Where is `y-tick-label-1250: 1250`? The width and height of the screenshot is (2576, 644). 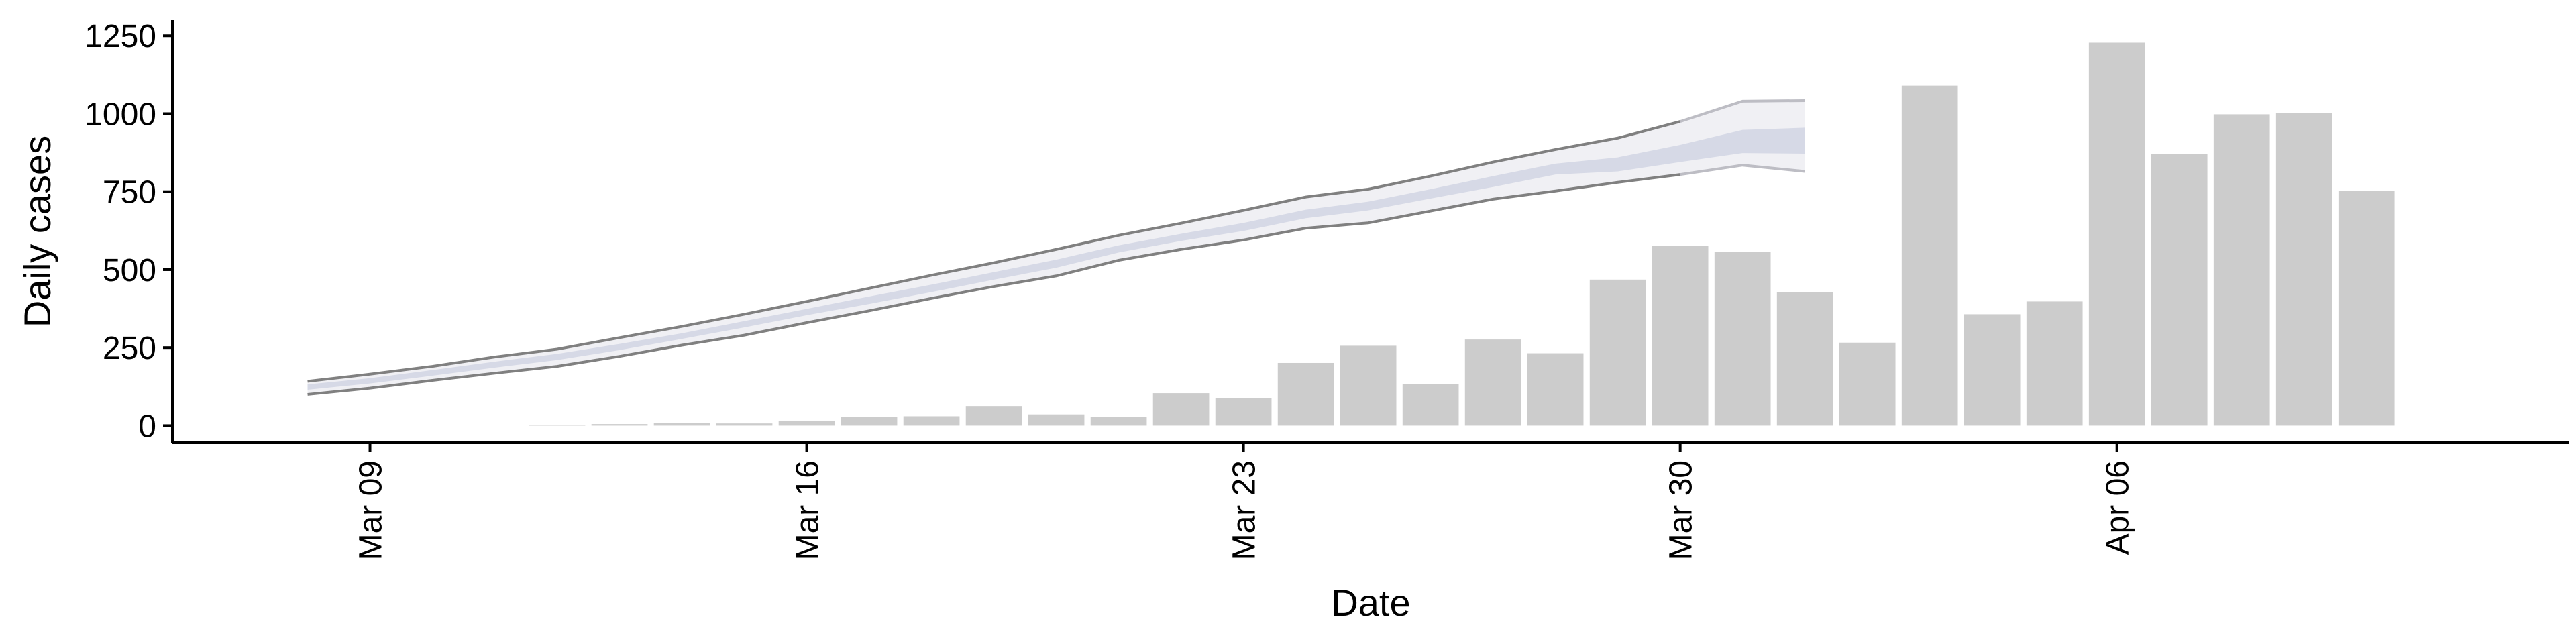
y-tick-label-1250: 1250 is located at coordinates (120, 36).